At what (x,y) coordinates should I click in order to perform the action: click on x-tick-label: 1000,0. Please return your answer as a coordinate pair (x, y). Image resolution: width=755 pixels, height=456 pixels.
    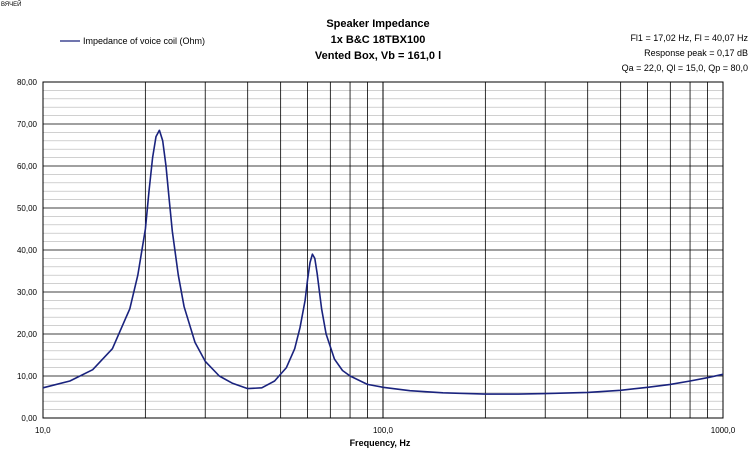
    Looking at the image, I should click on (723, 430).